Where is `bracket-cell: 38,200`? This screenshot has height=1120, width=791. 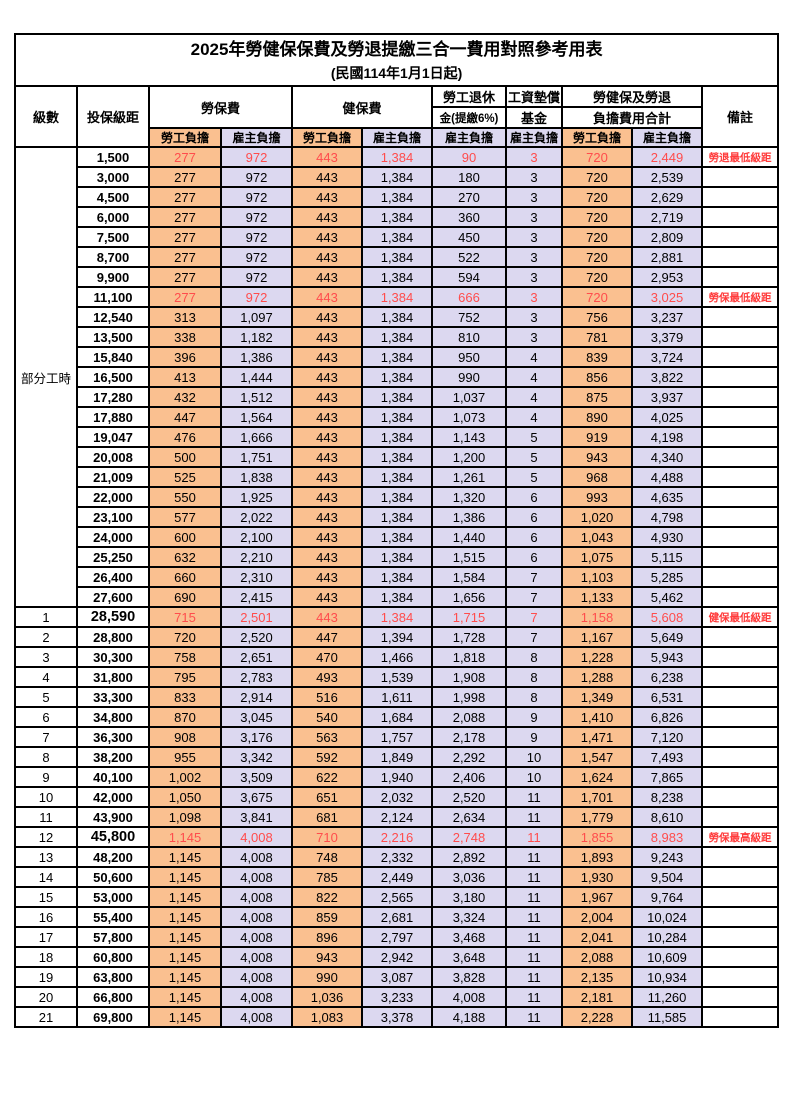 bracket-cell: 38,200 is located at coordinates (113, 757).